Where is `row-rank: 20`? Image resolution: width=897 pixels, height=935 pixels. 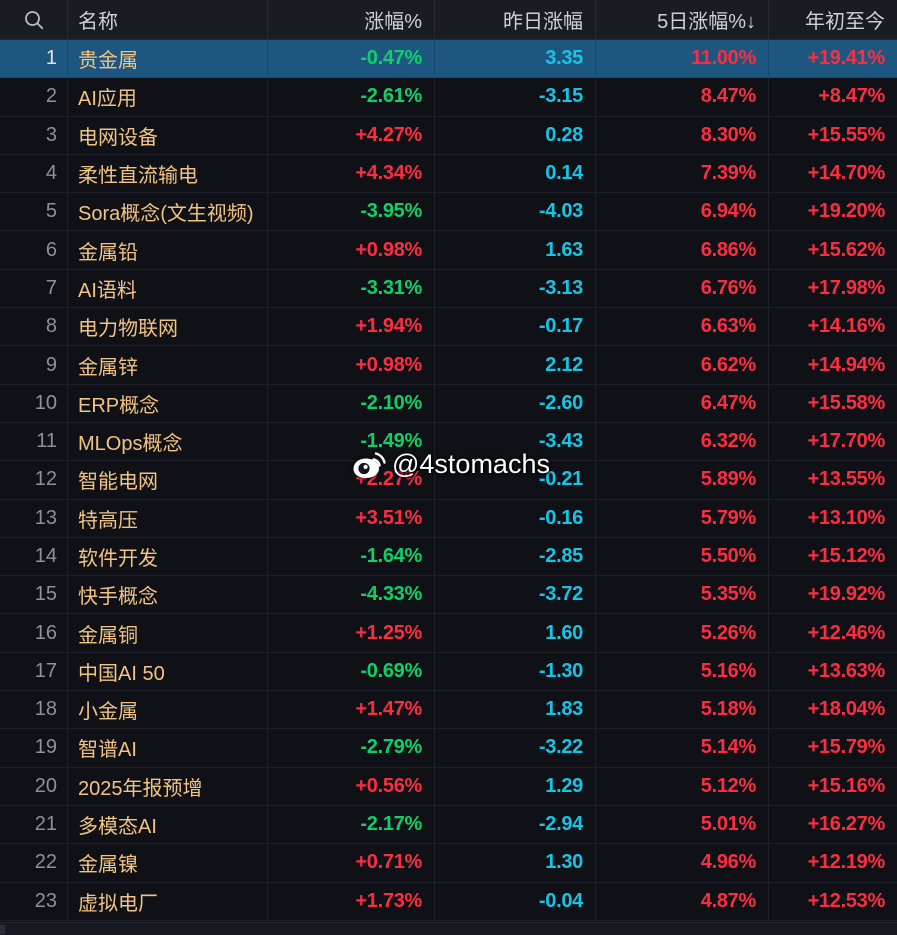
row-rank: 20 is located at coordinates (34, 786).